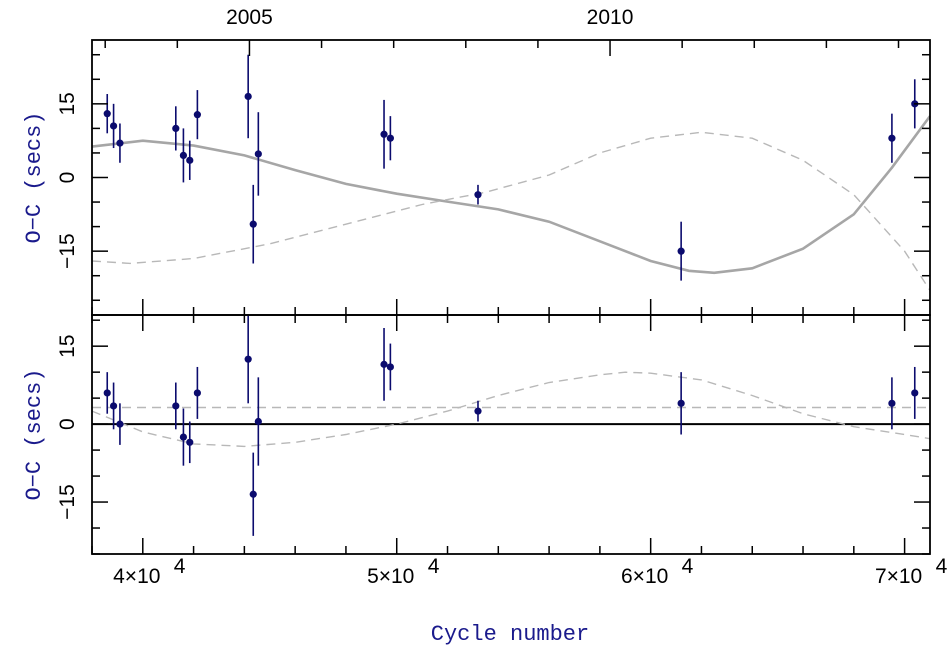 The width and height of the screenshot is (948, 648). I want to click on x-tick-label-base: 5×10, so click(390, 576).